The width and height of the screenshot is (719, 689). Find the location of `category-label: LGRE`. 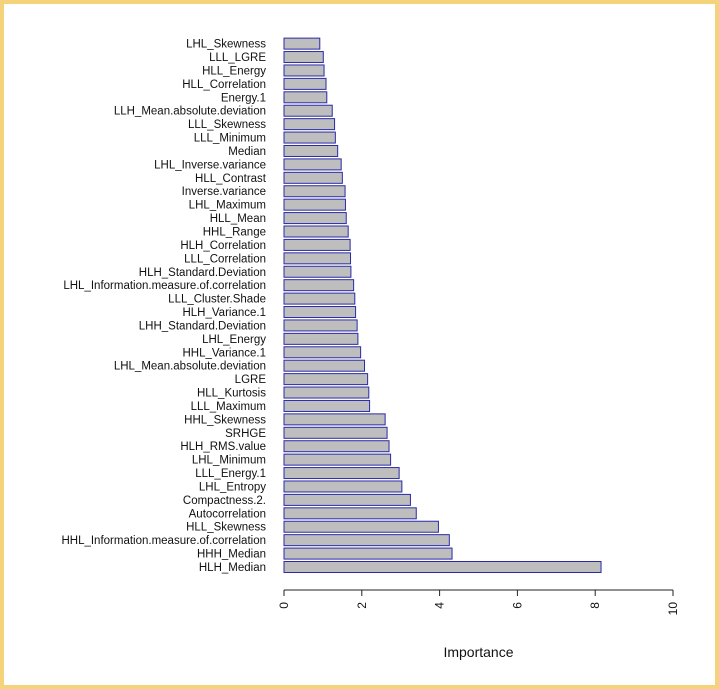

category-label: LGRE is located at coordinates (251, 380).